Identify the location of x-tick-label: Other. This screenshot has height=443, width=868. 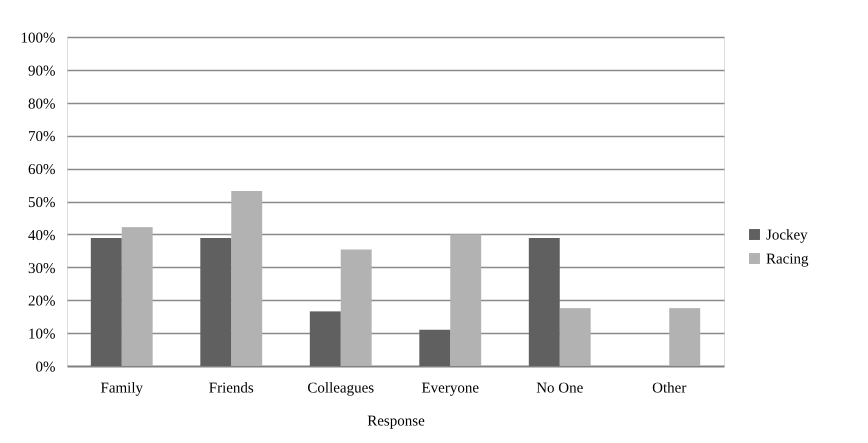
(669, 388).